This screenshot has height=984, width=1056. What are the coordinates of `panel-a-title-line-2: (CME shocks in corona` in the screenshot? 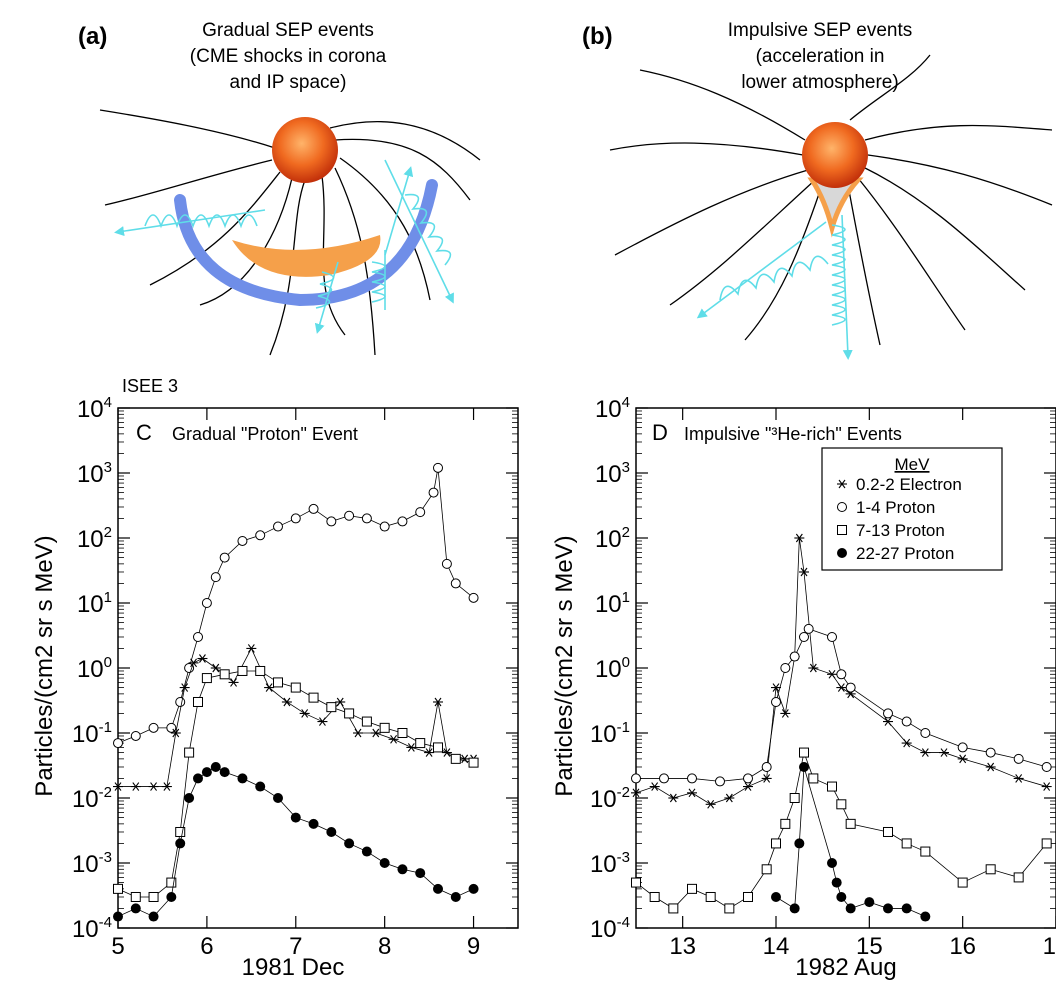 It's located at (288, 56).